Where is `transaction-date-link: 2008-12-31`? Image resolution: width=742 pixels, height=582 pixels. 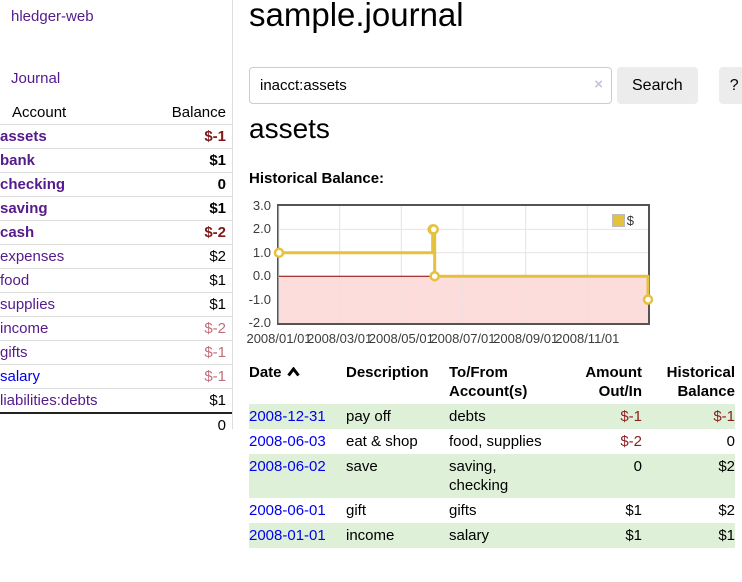
transaction-date-link: 2008-12-31 is located at coordinates (287, 416).